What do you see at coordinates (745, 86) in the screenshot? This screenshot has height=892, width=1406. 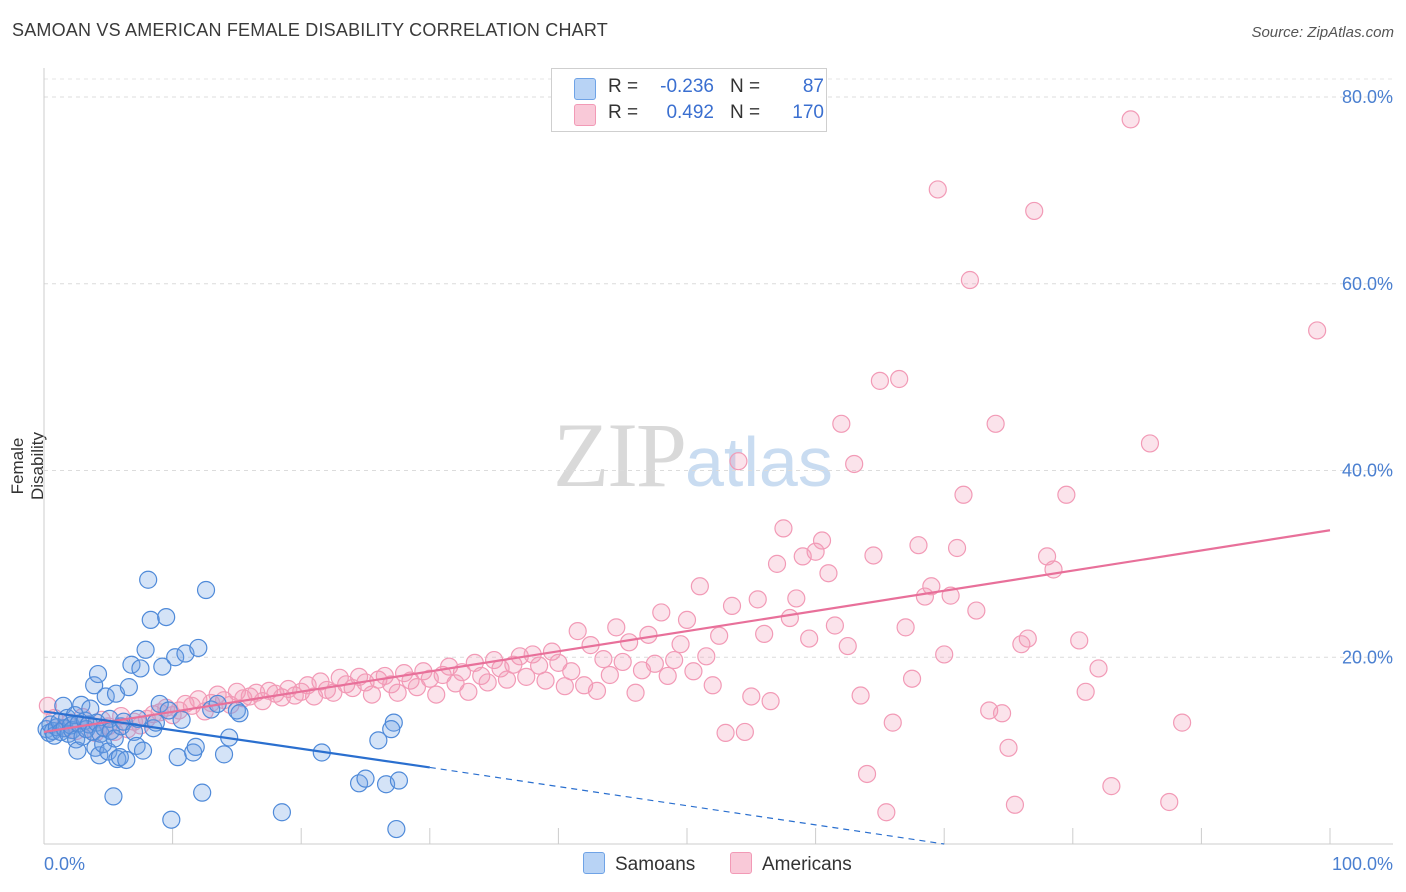 I see `legend-n-label: N =` at bounding box center [745, 86].